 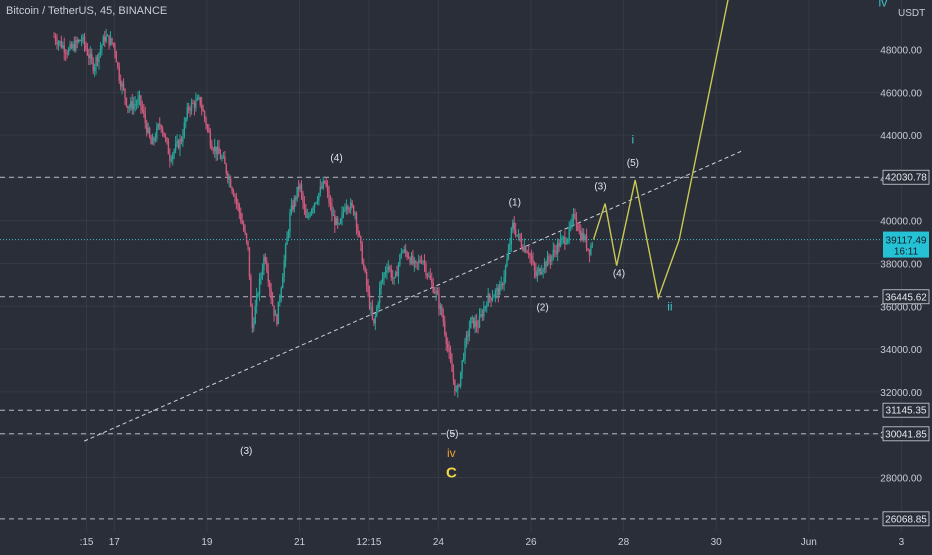 What do you see at coordinates (143, 11) in the screenshot?
I see `exchange-label: BINANCE` at bounding box center [143, 11].